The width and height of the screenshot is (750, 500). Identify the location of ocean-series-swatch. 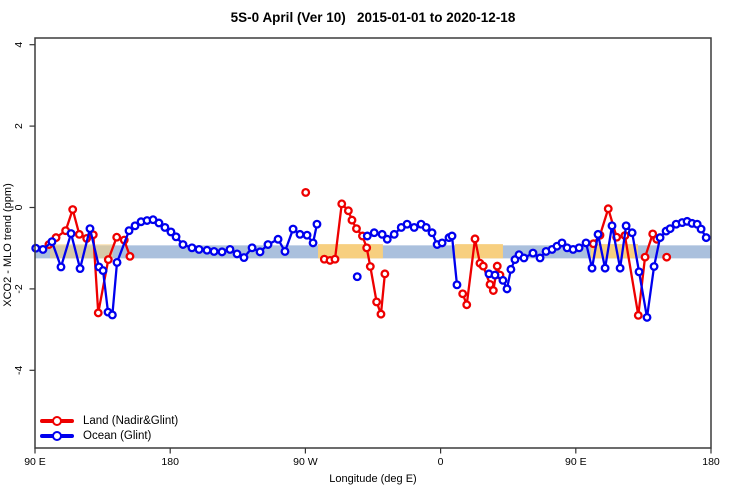
(57, 435).